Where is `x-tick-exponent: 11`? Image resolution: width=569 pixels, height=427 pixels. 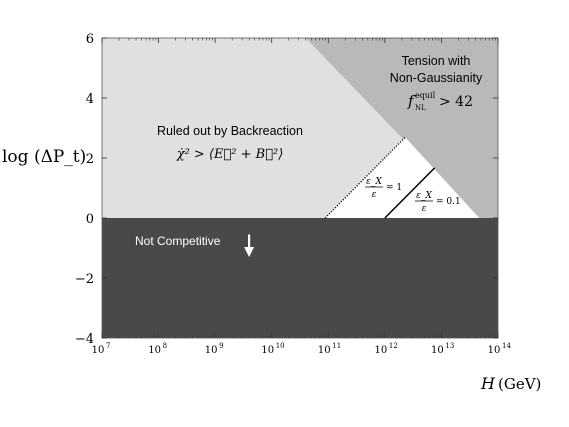 x-tick-exponent: 11 is located at coordinates (336, 346).